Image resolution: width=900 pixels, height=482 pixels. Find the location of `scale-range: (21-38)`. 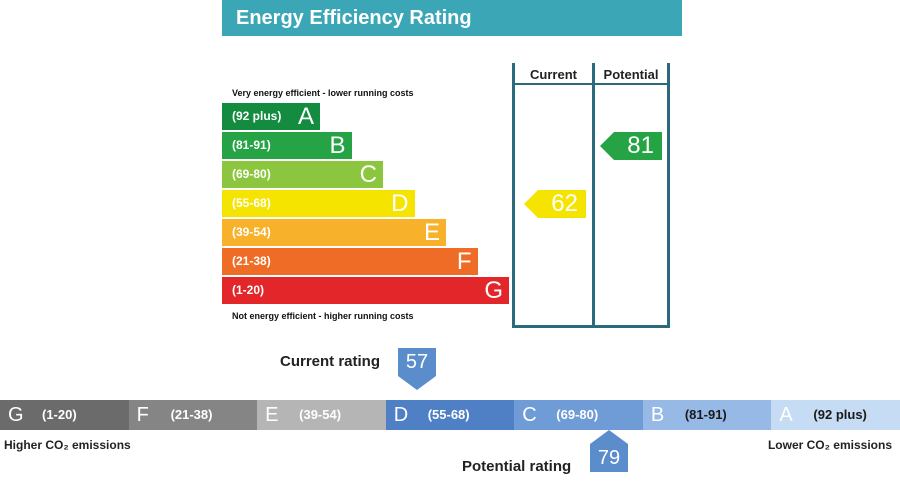

scale-range: (21-38) is located at coordinates (191, 414).